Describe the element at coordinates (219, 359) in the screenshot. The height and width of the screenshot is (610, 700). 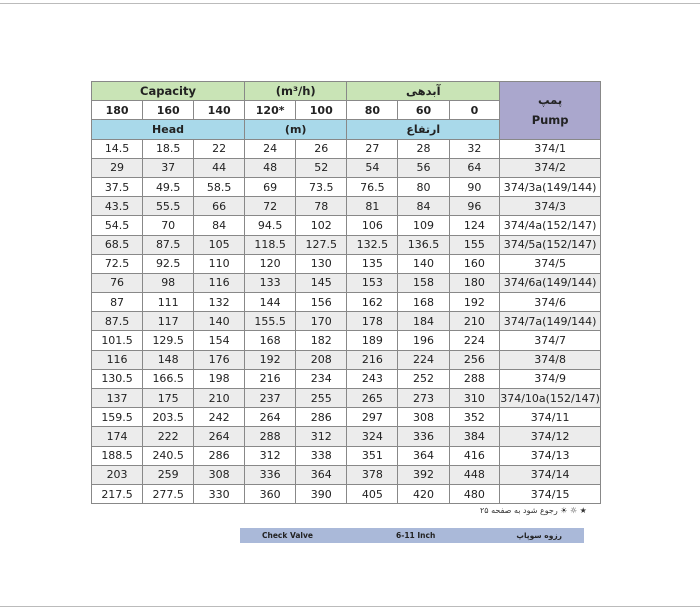
I see `head-value: 176` at that location.